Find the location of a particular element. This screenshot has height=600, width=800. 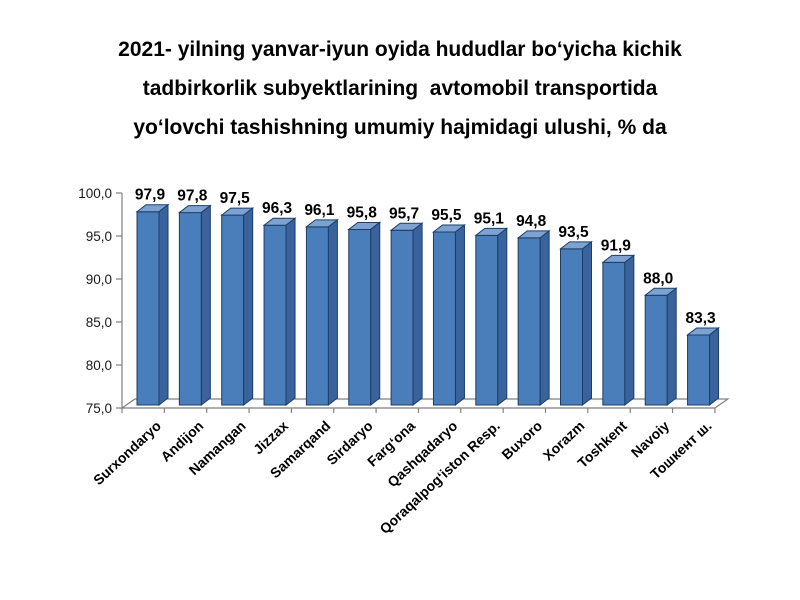

chart-floor is located at coordinates (425, 403).